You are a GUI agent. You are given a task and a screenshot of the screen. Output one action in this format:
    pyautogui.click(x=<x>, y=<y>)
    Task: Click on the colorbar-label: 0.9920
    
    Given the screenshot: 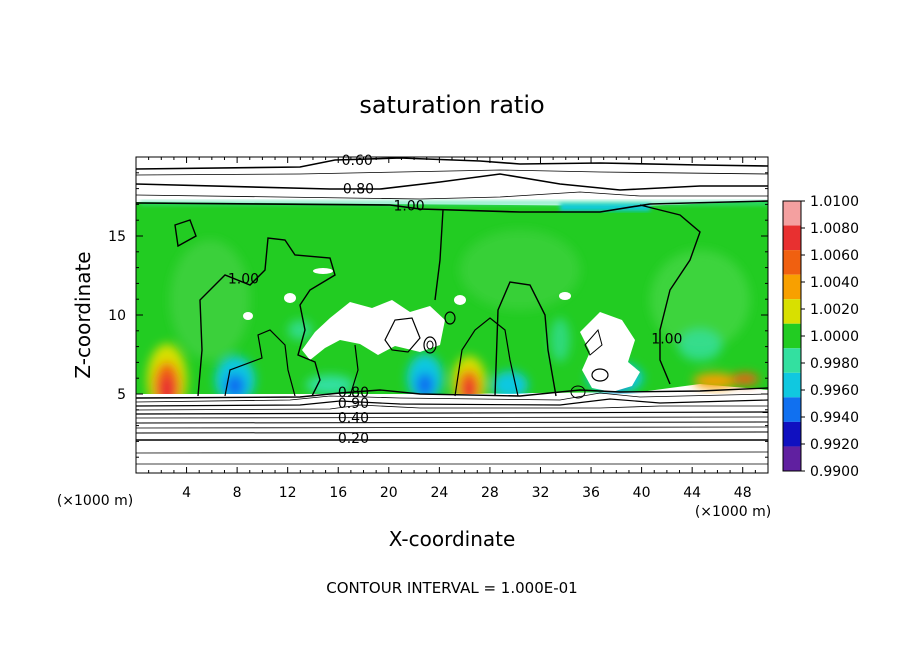 What is the action you would take?
    pyautogui.click(x=834, y=445)
    